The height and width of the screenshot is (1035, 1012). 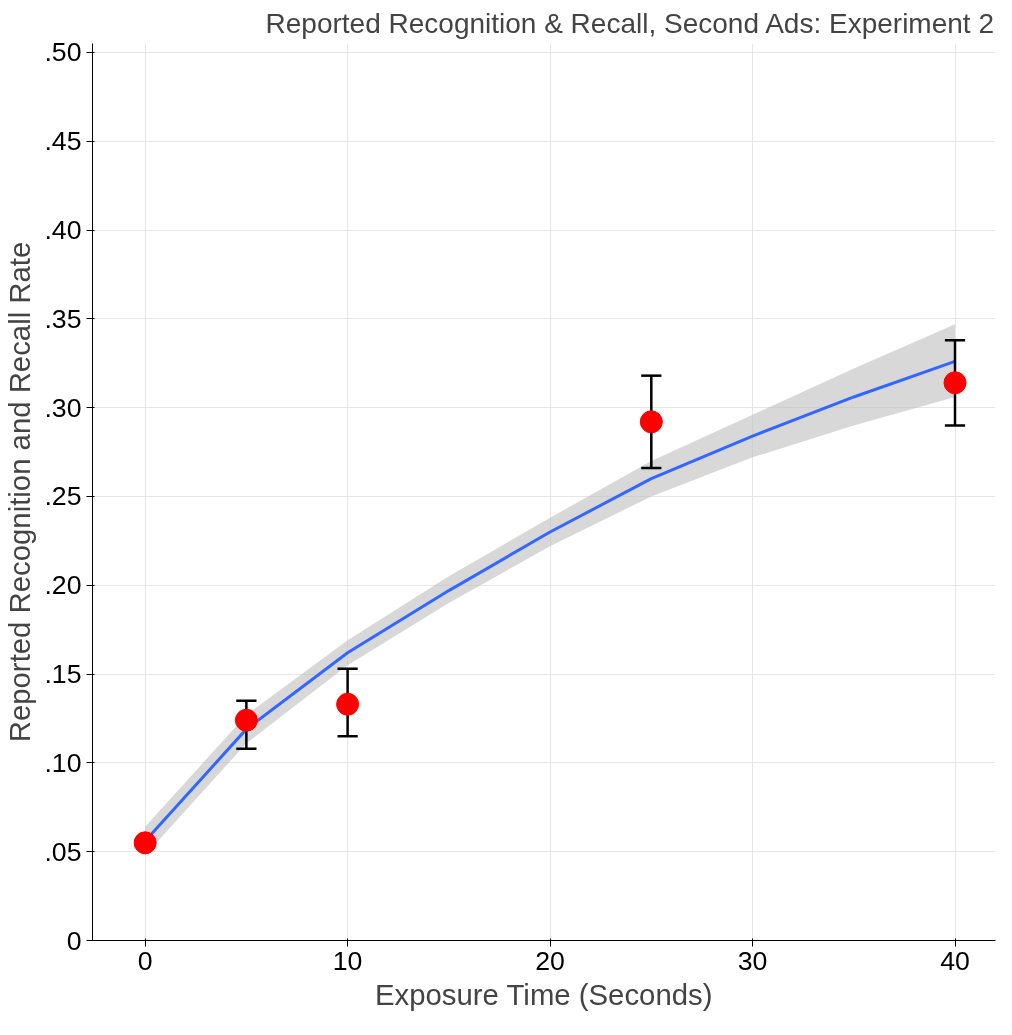 I want to click on chart-title: Reported Recognition & Recall, Second Ads: Experiment 2, so click(x=629, y=23).